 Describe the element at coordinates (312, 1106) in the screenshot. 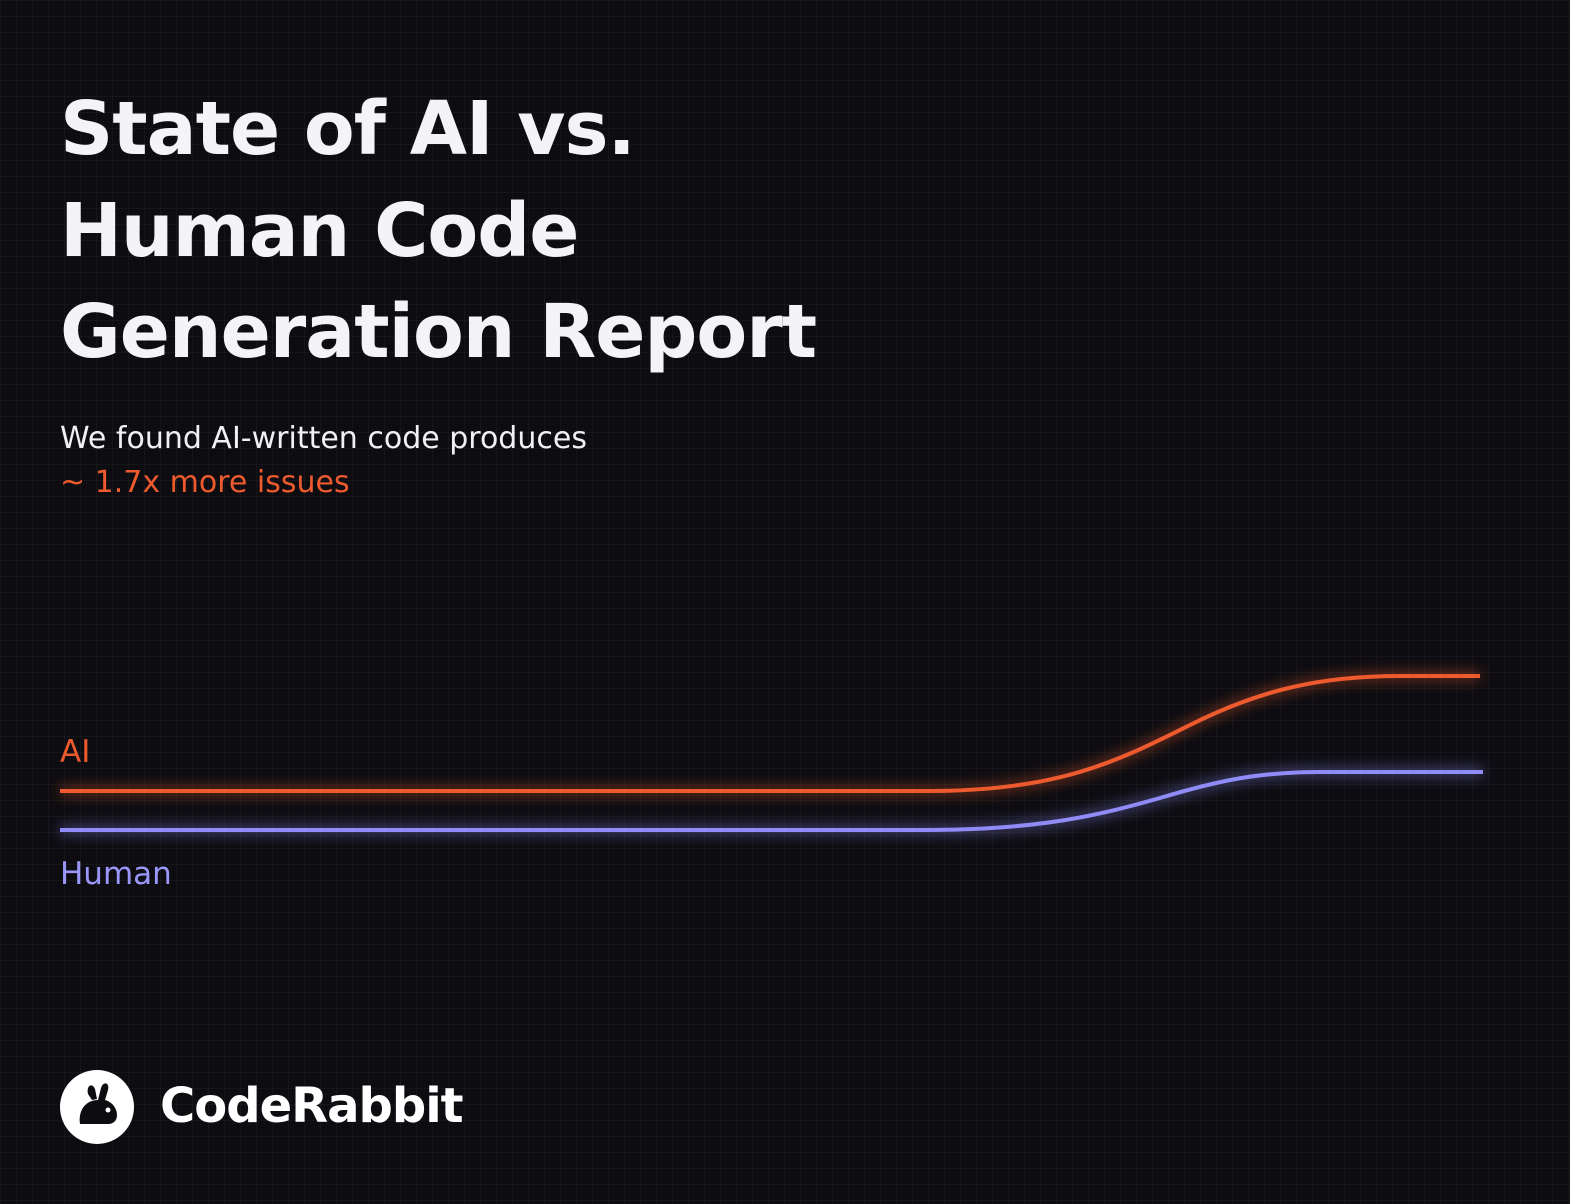

I see `brand-name: CodeRabbit` at that location.